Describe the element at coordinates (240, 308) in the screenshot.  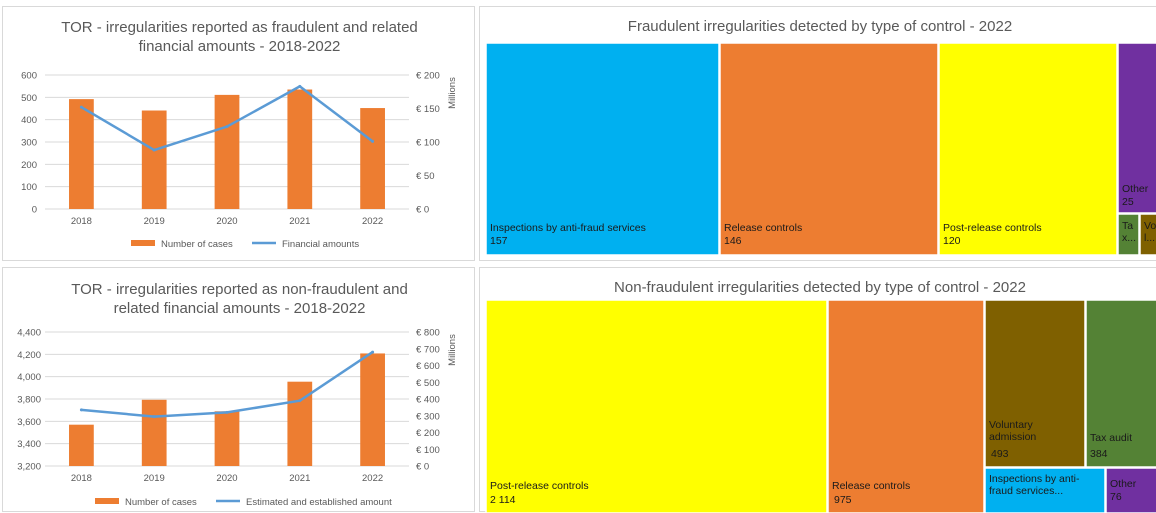
I see `chart-title-line: related financial amounts - 2018-2022` at that location.